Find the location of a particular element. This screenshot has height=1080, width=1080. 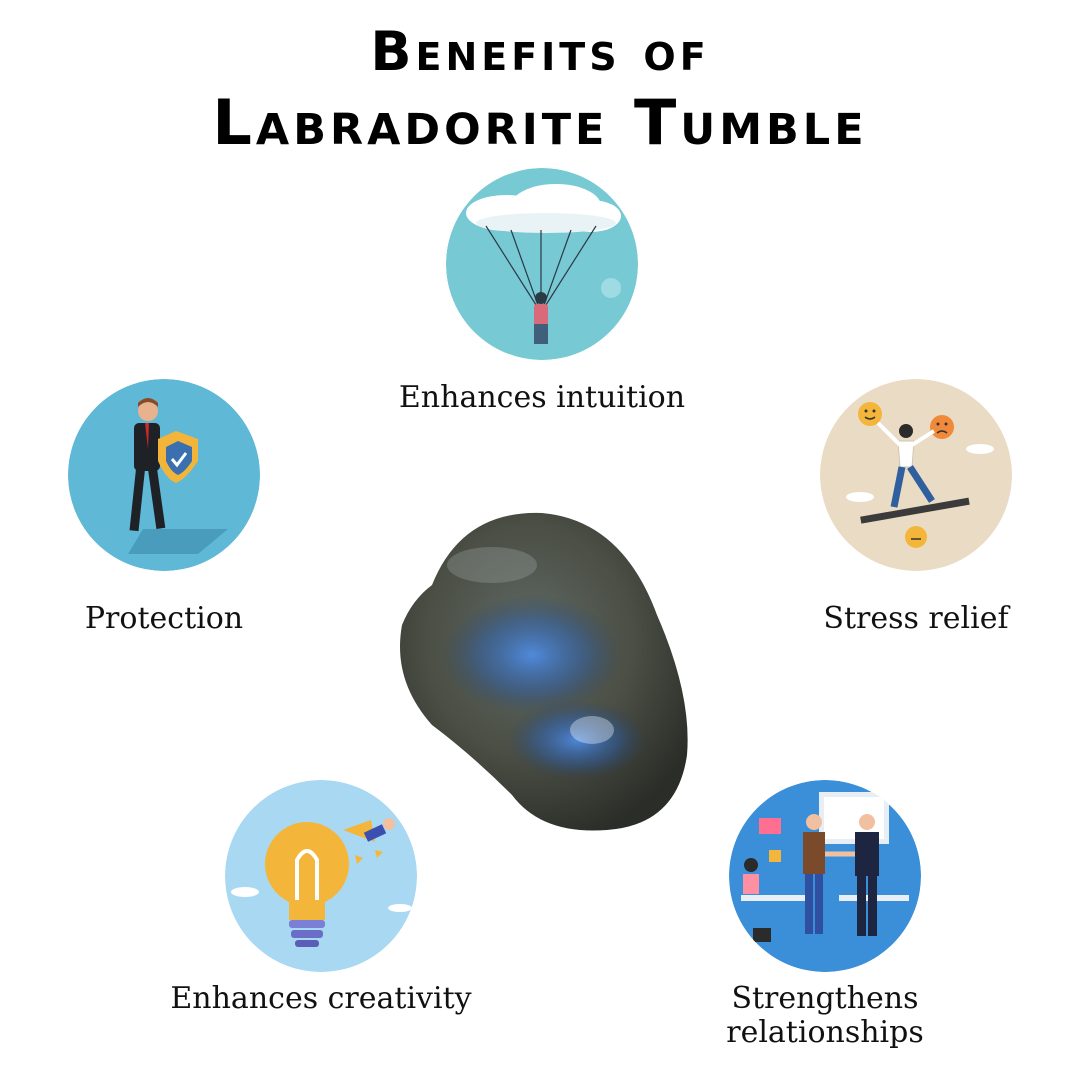

handshake-icon is located at coordinates (825, 876).